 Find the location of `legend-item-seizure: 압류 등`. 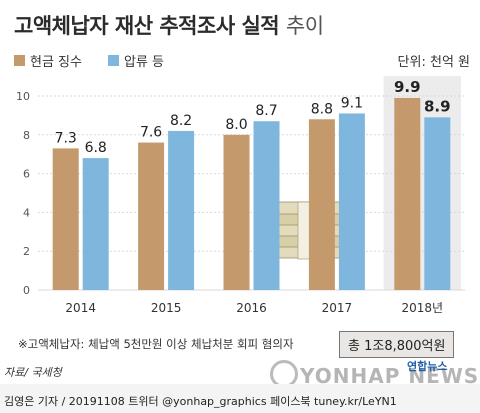

legend-item-seizure: 압류 등 is located at coordinates (136, 60).